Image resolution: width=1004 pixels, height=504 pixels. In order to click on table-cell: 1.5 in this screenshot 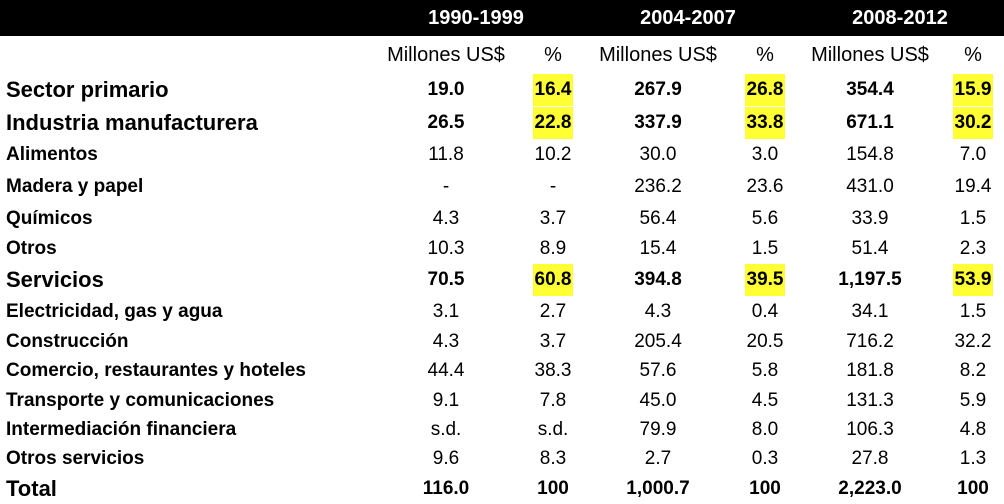, I will do `click(973, 311)`.